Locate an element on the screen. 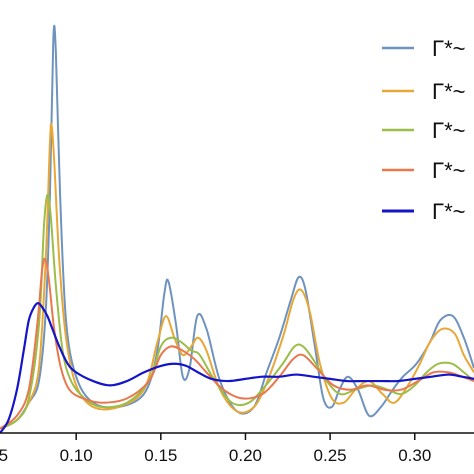  x-tick-label: 0.30 is located at coordinates (414, 455).